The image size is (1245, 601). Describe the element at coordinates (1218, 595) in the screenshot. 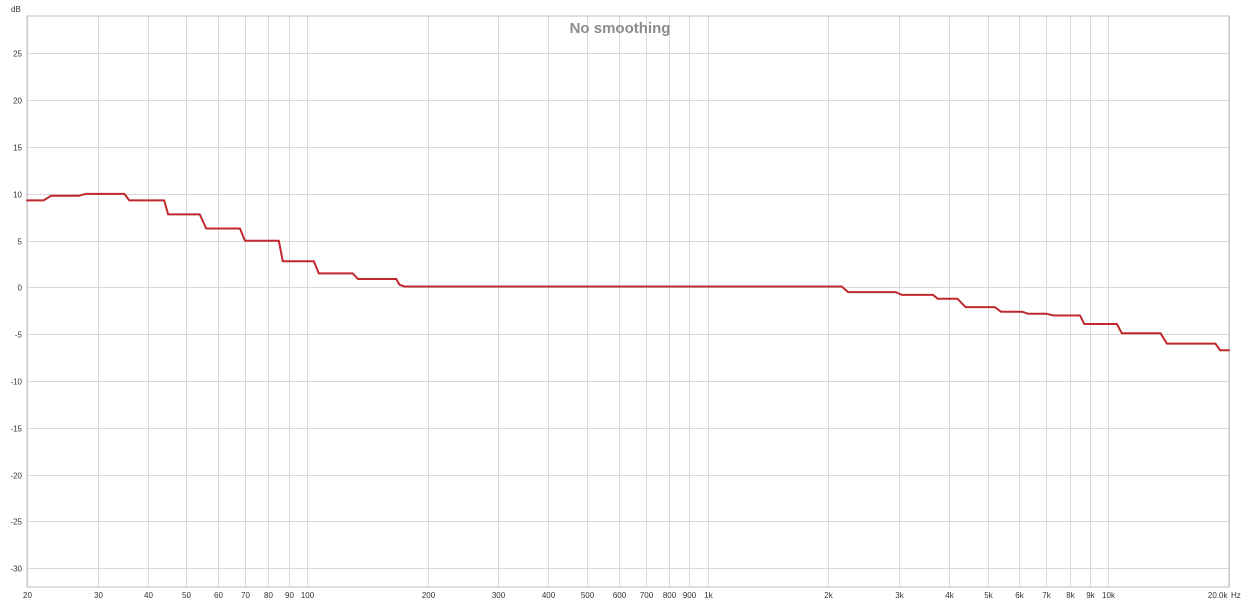

I see `x-tick-label: 20.0k` at that location.